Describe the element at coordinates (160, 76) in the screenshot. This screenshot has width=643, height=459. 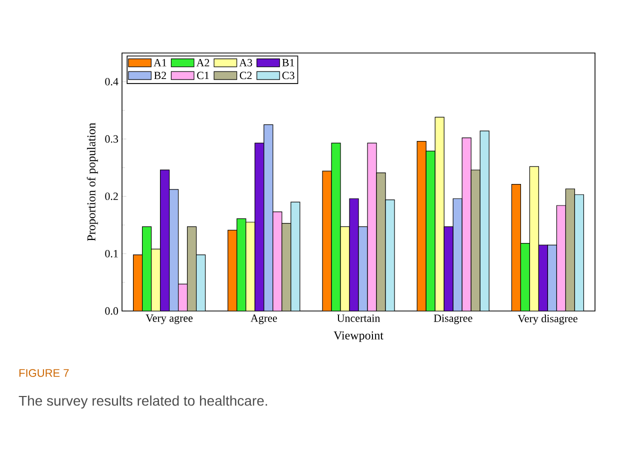
I see `legend-label: B2` at that location.